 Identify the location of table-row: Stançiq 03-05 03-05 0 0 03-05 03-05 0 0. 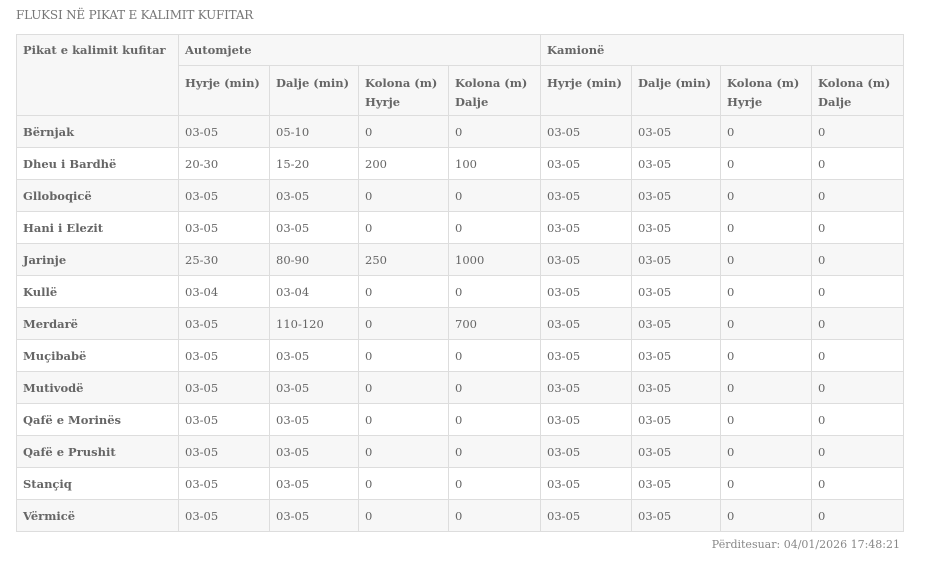
(460, 483).